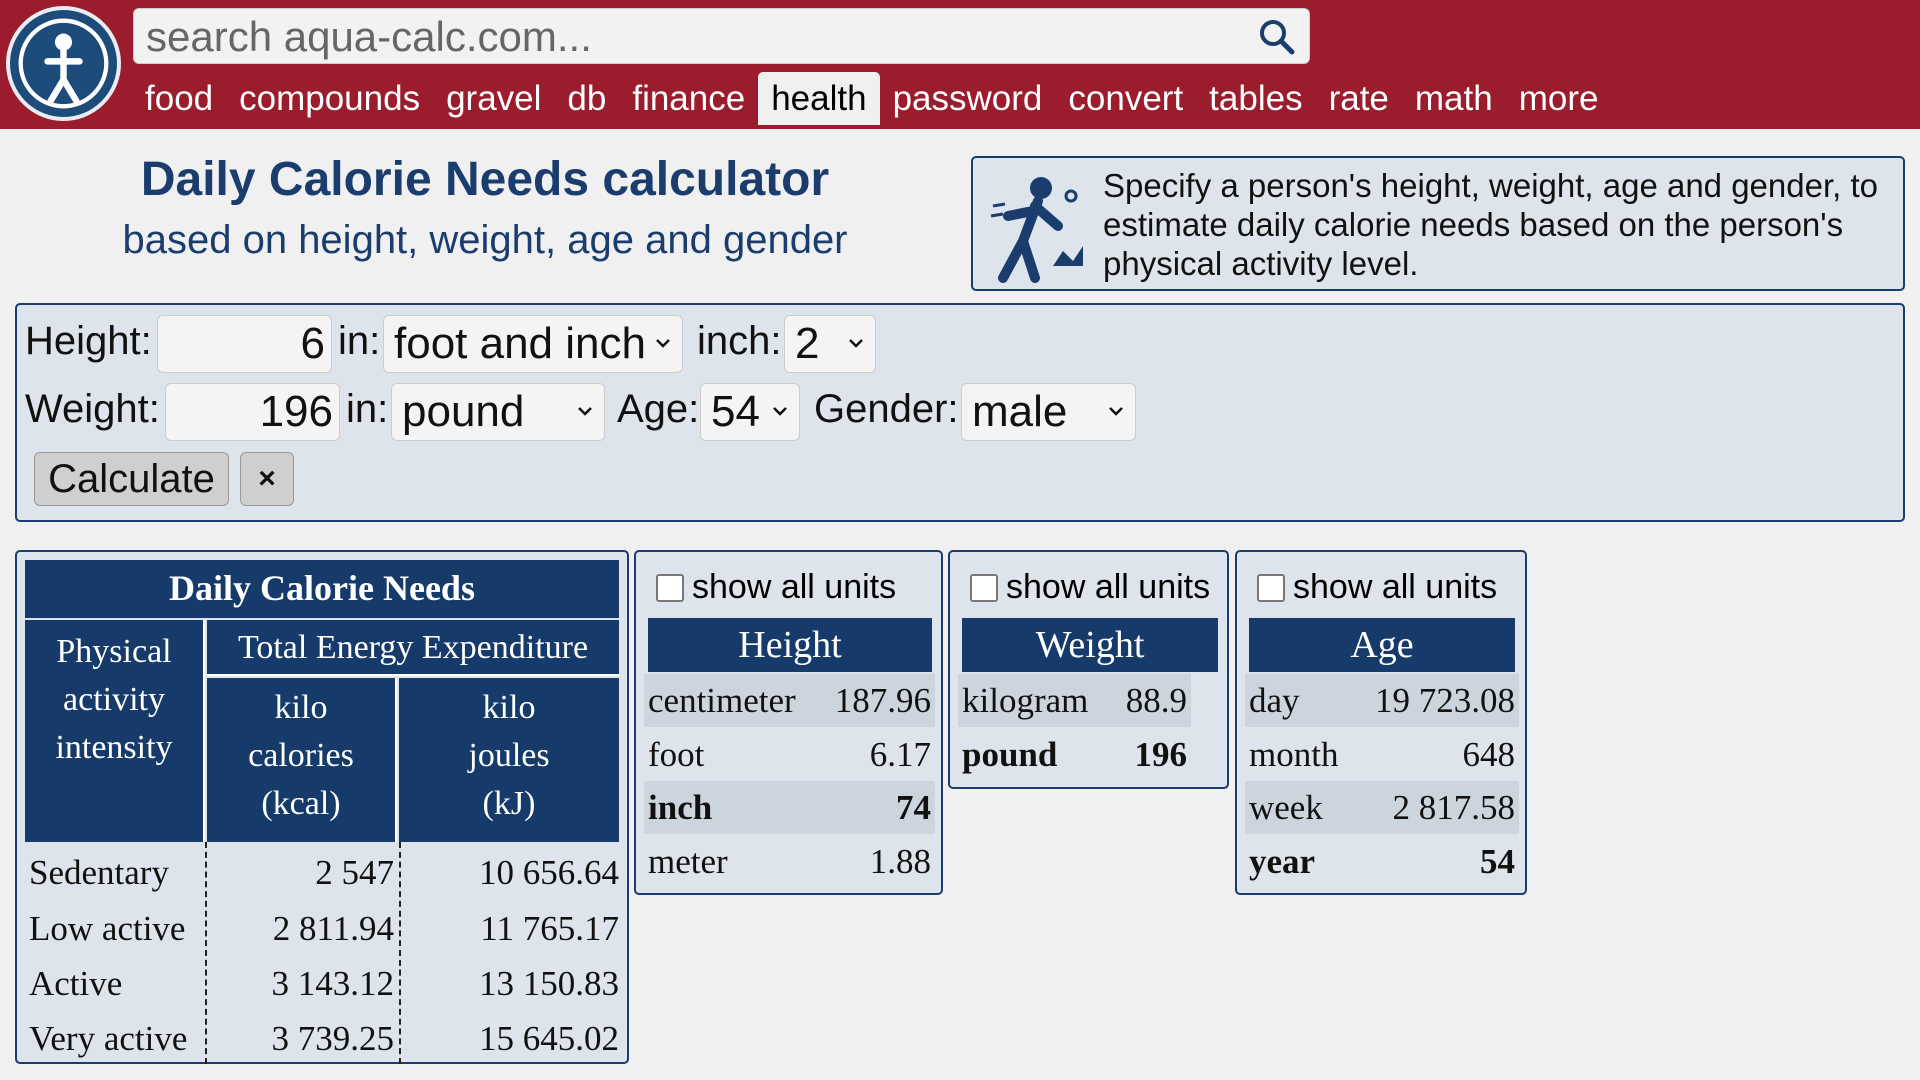  I want to click on weight-unit-value: pound, so click(463, 411).